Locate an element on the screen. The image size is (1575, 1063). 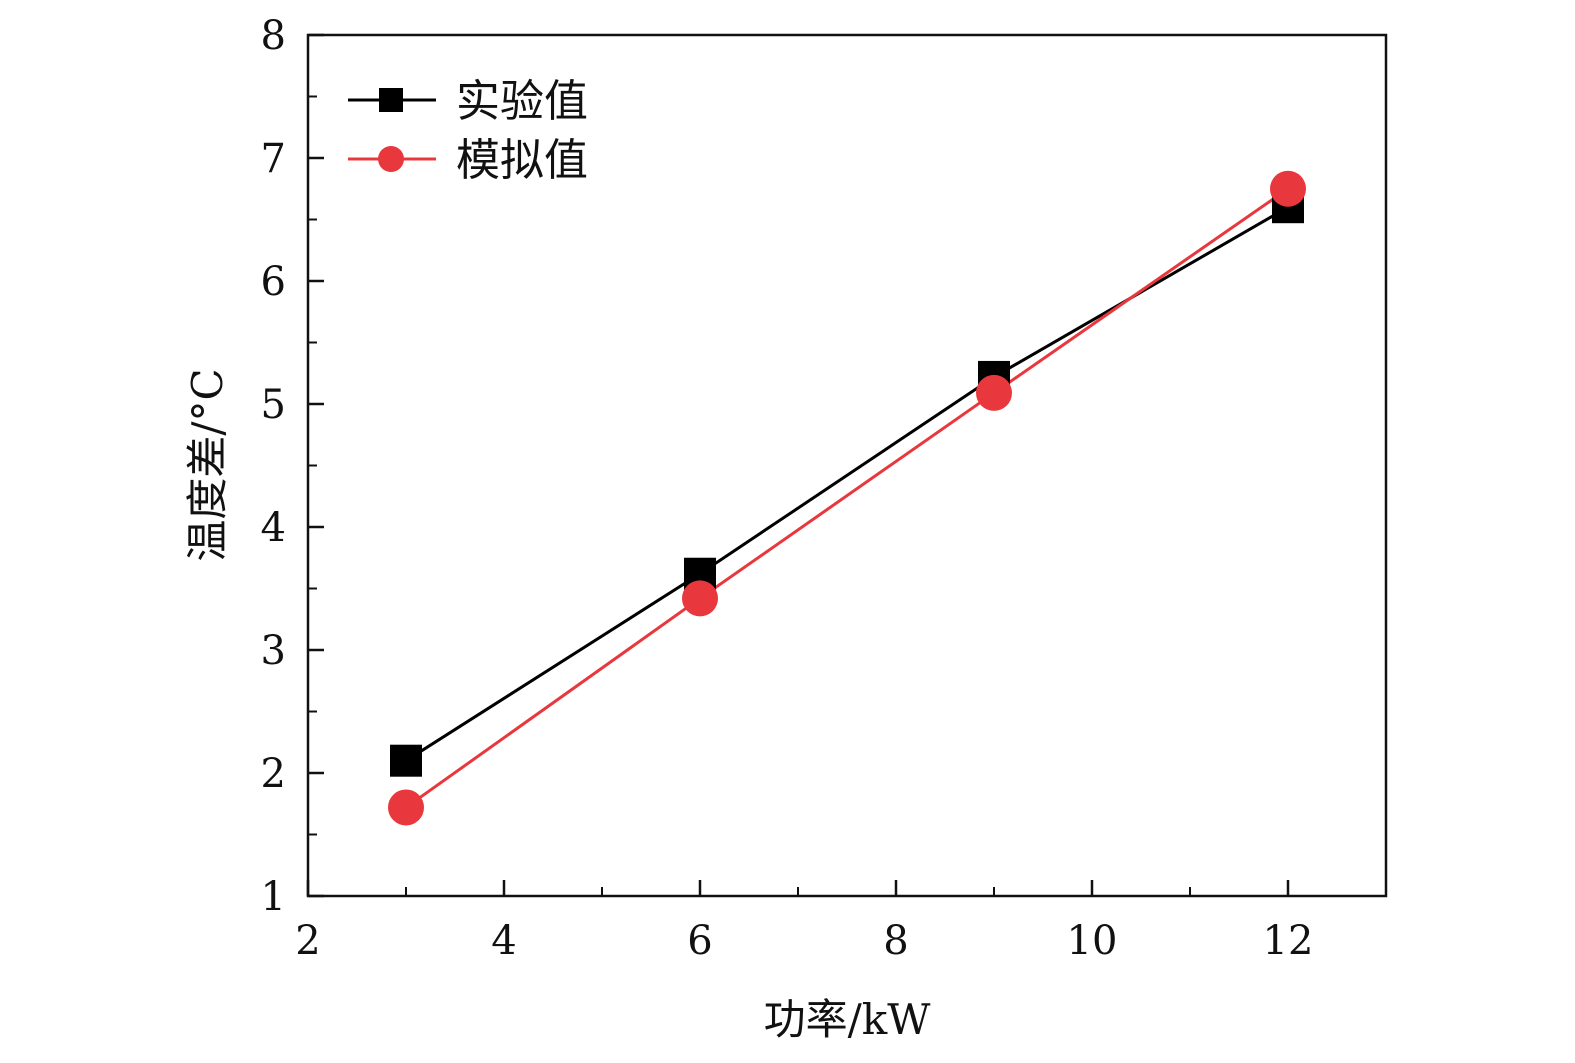
x-tick-label: 2 is located at coordinates (307, 941).